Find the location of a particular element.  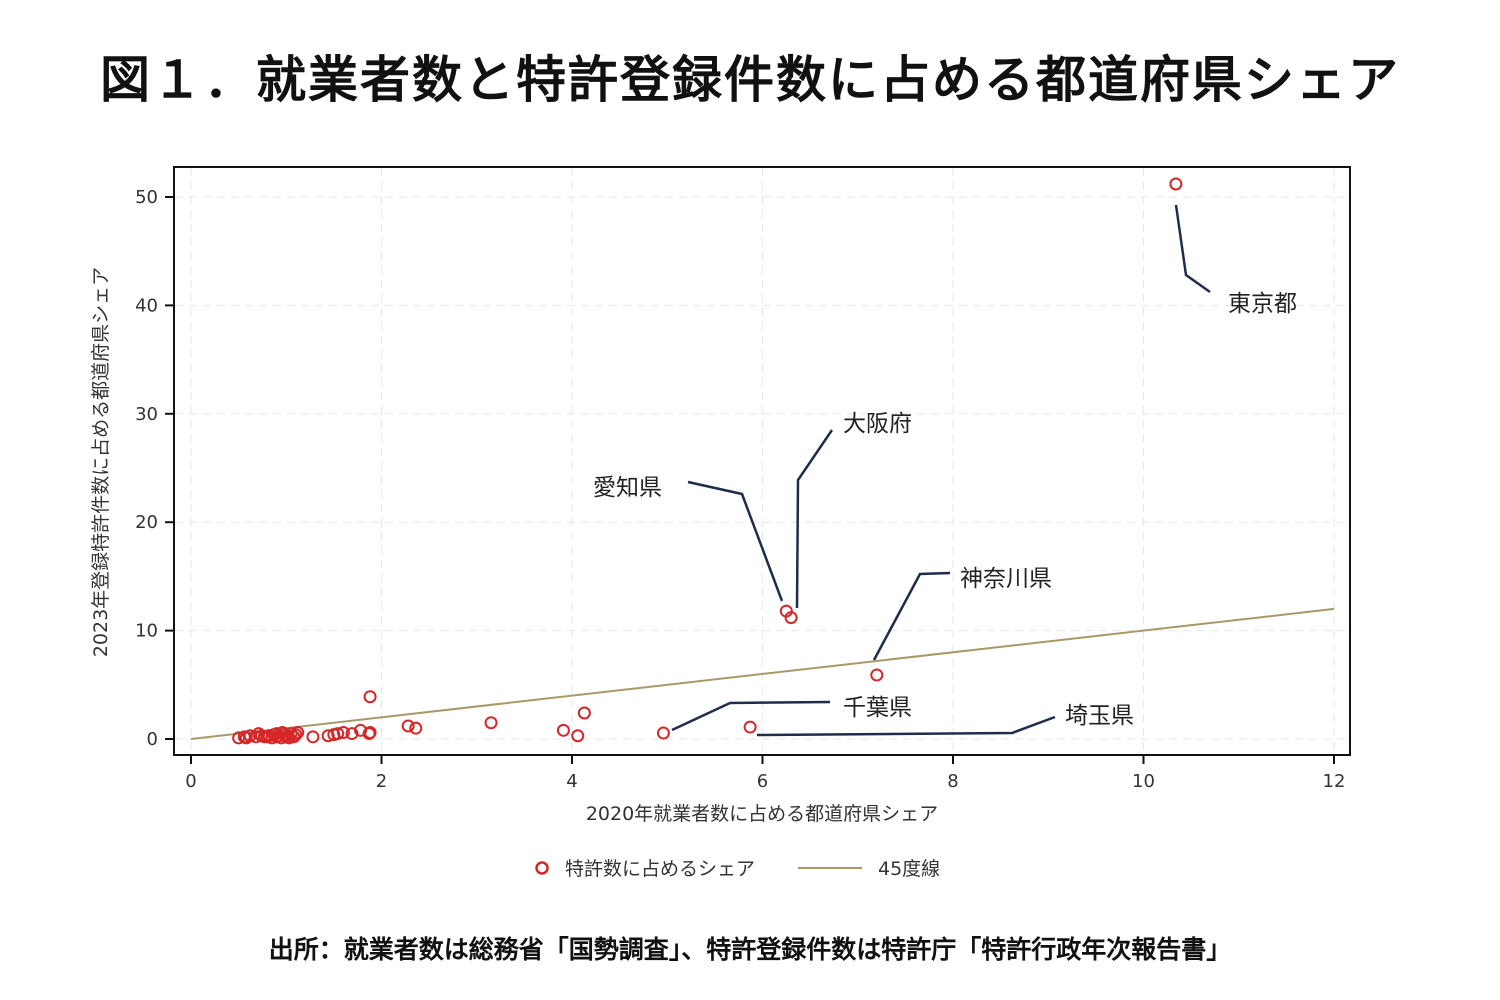

x-axis-label: 2020年就業者数に占める都道府県シェア is located at coordinates (762, 814).